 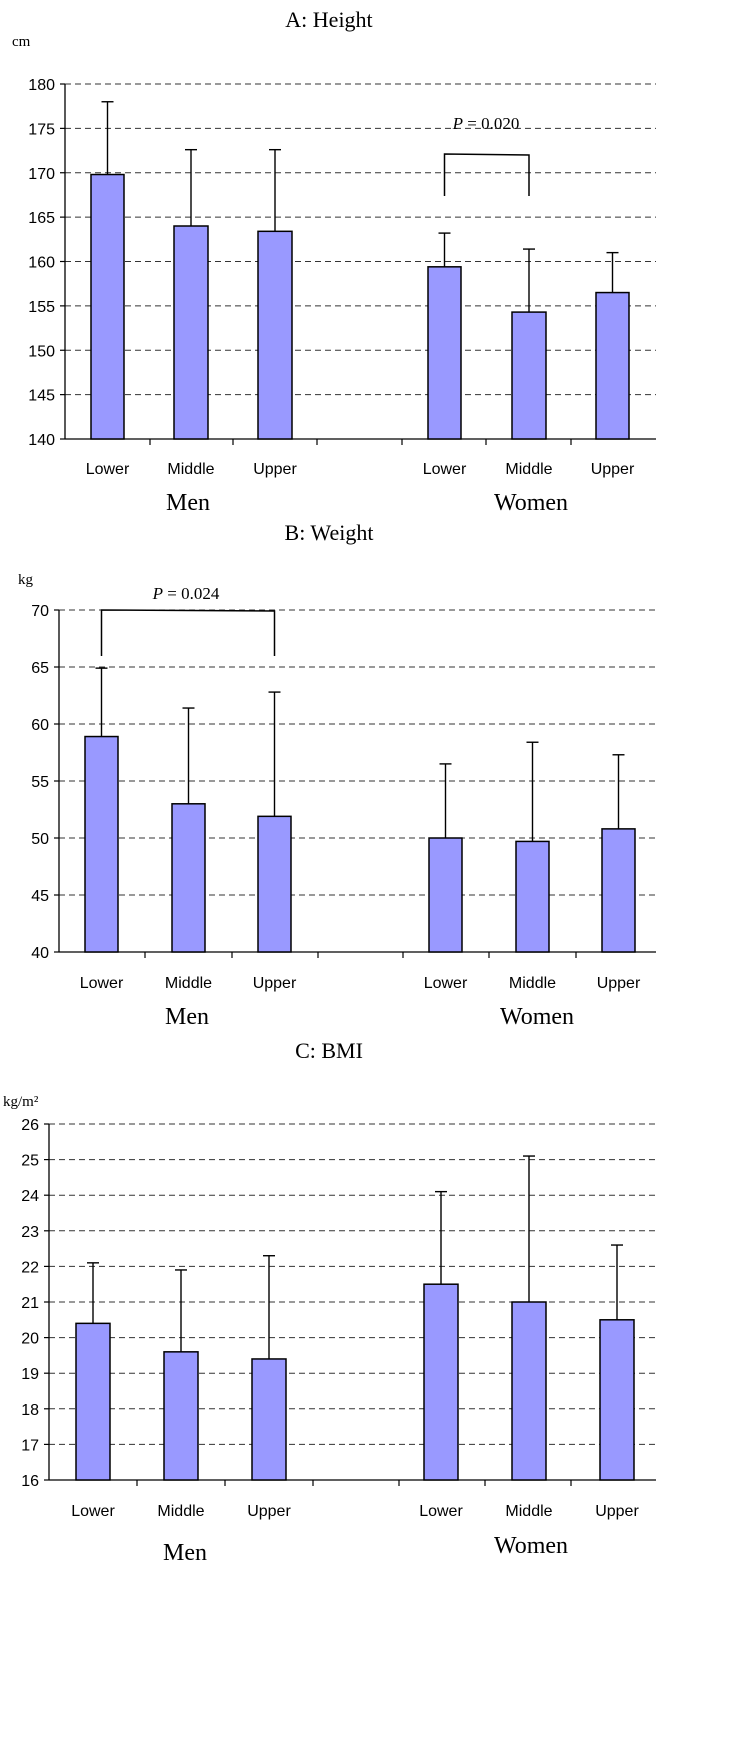 I want to click on y-axis-unit: kg, so click(x=26, y=580).